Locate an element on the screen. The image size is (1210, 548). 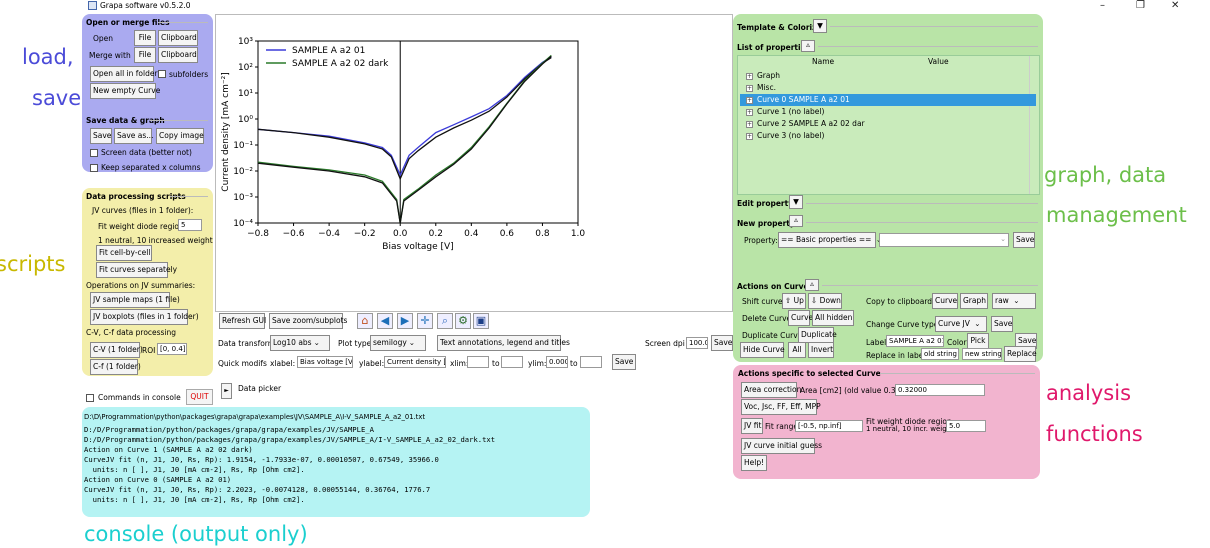
ylabel-input: Current density [r is located at coordinates (415, 362).